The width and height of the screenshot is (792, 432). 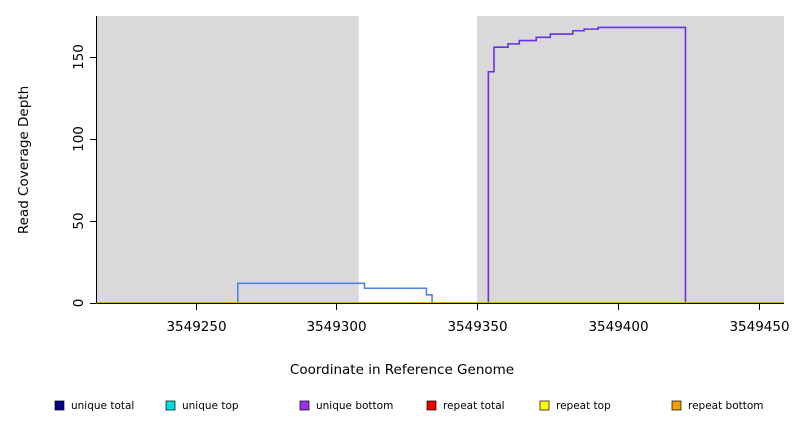 What do you see at coordinates (440, 293) in the screenshot?
I see `series-unique-total` at bounding box center [440, 293].